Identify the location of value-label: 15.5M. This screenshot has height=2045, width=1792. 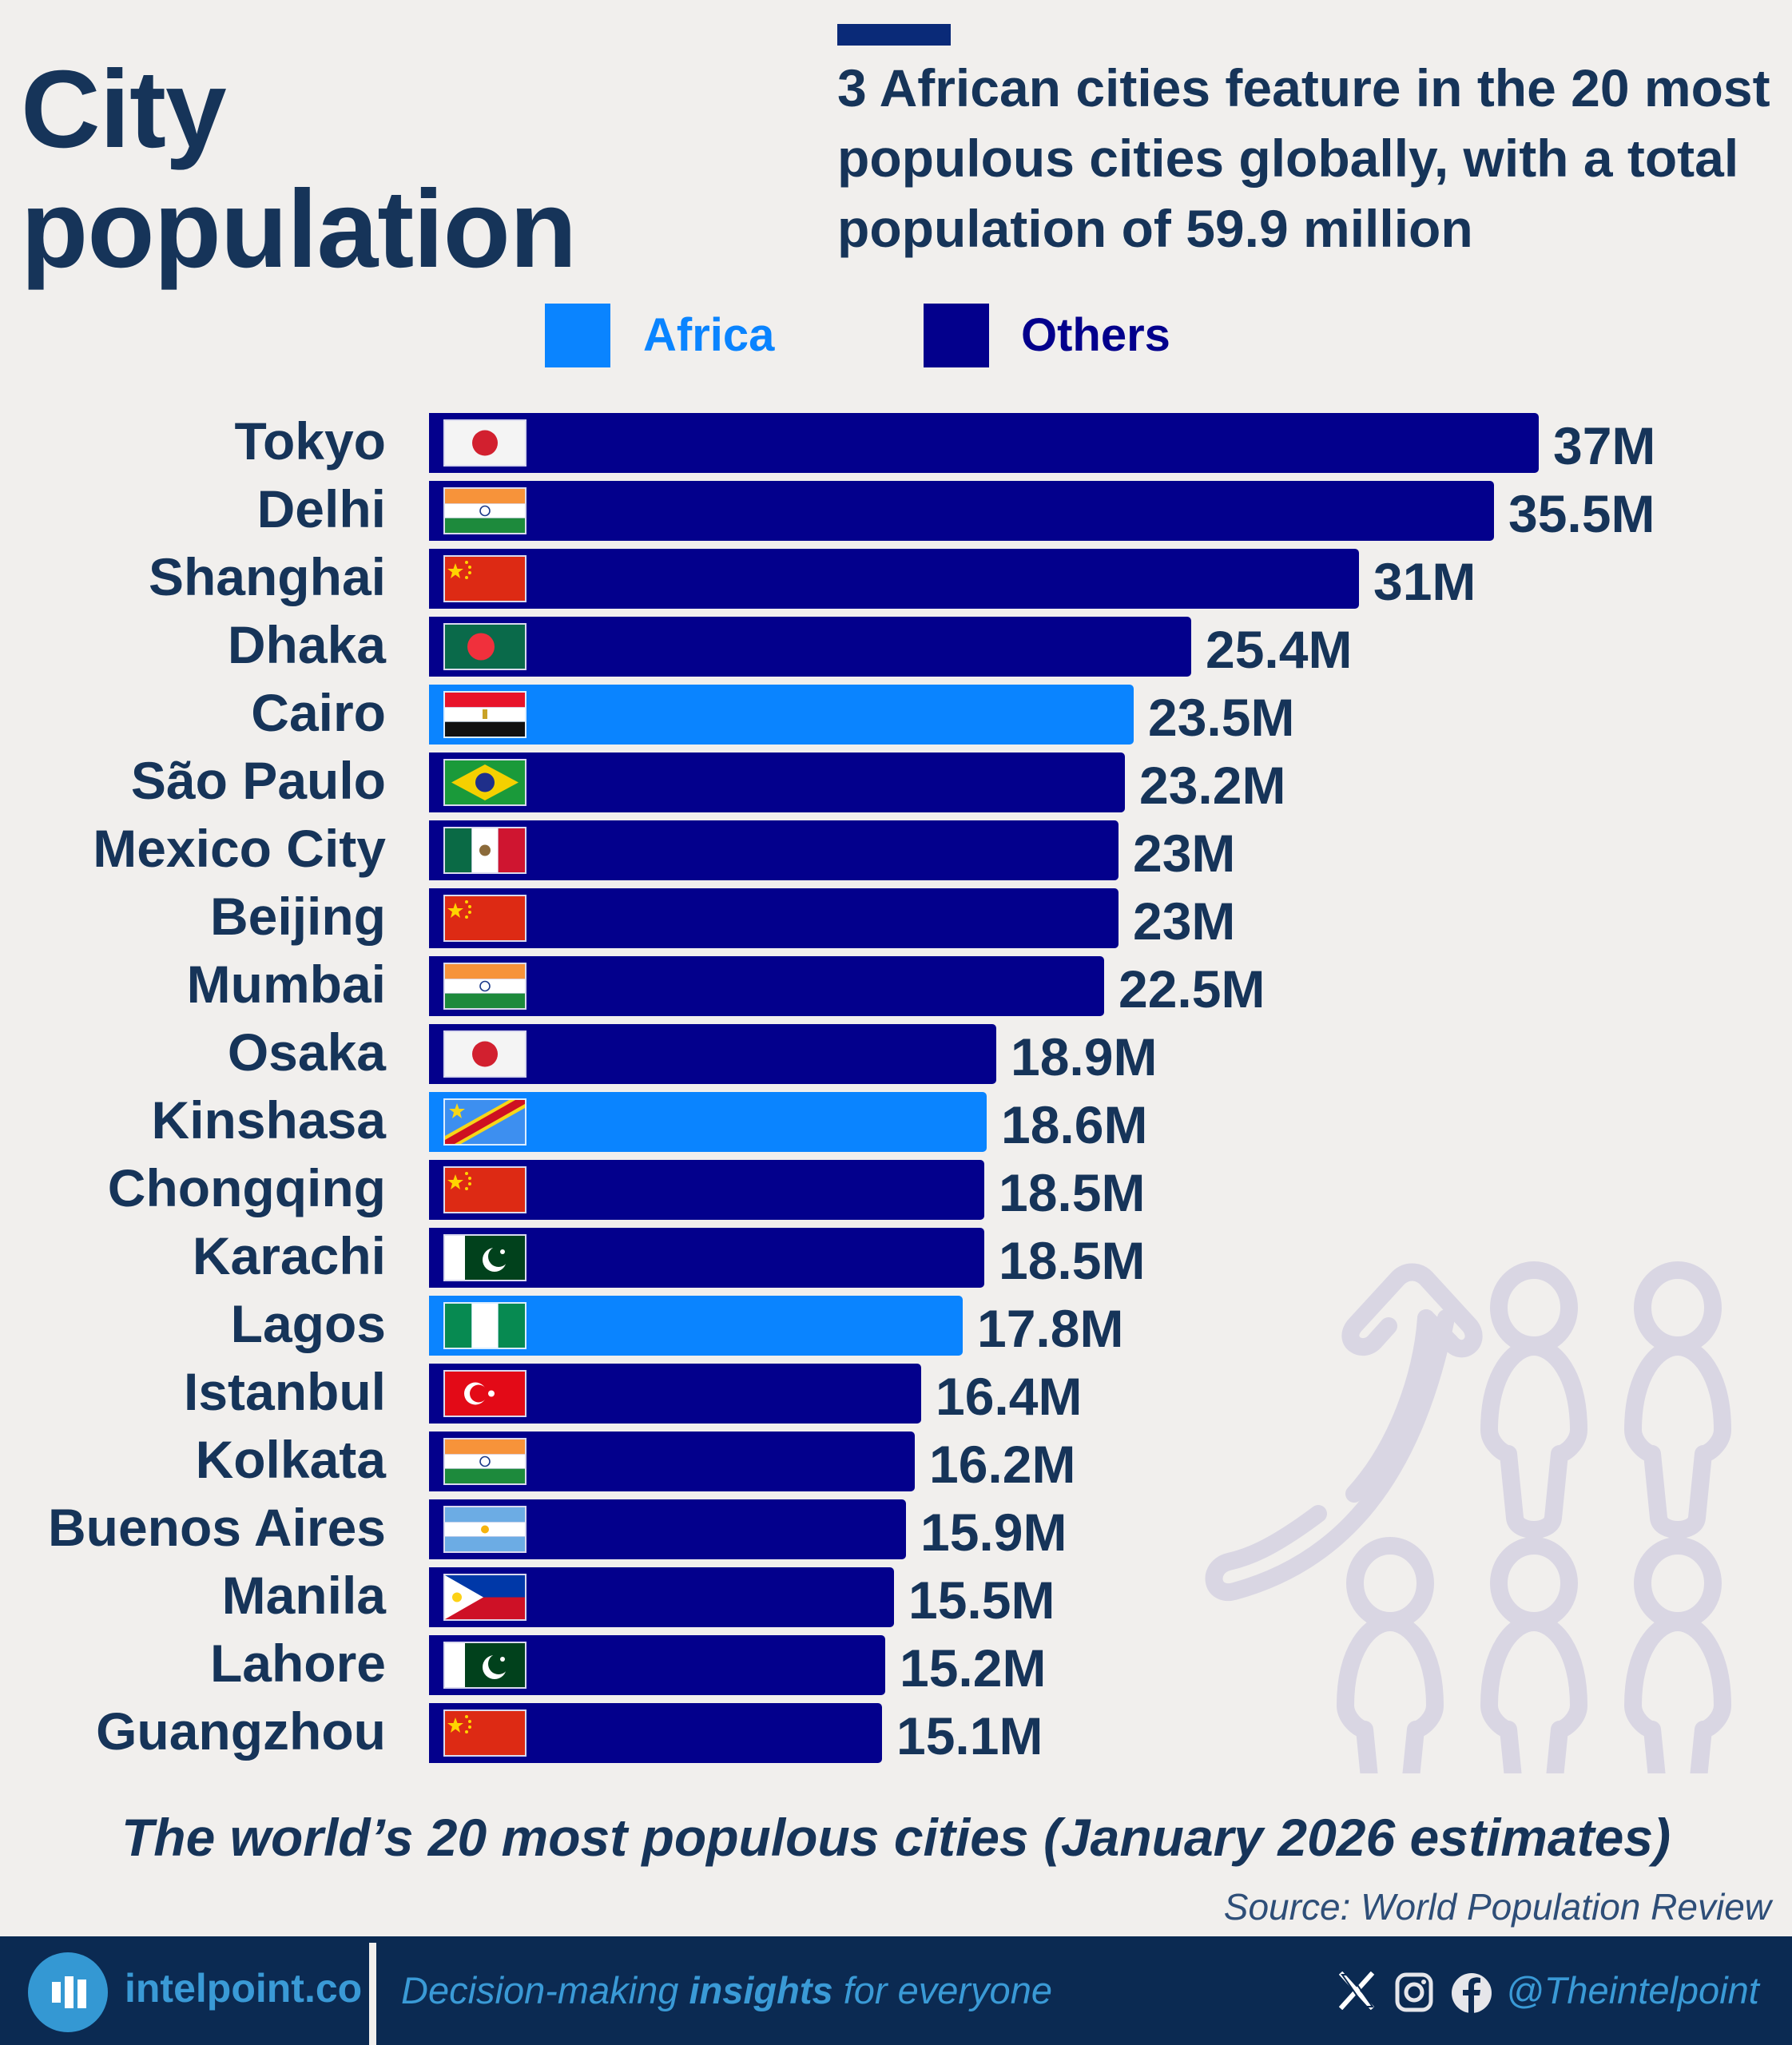
(982, 1600).